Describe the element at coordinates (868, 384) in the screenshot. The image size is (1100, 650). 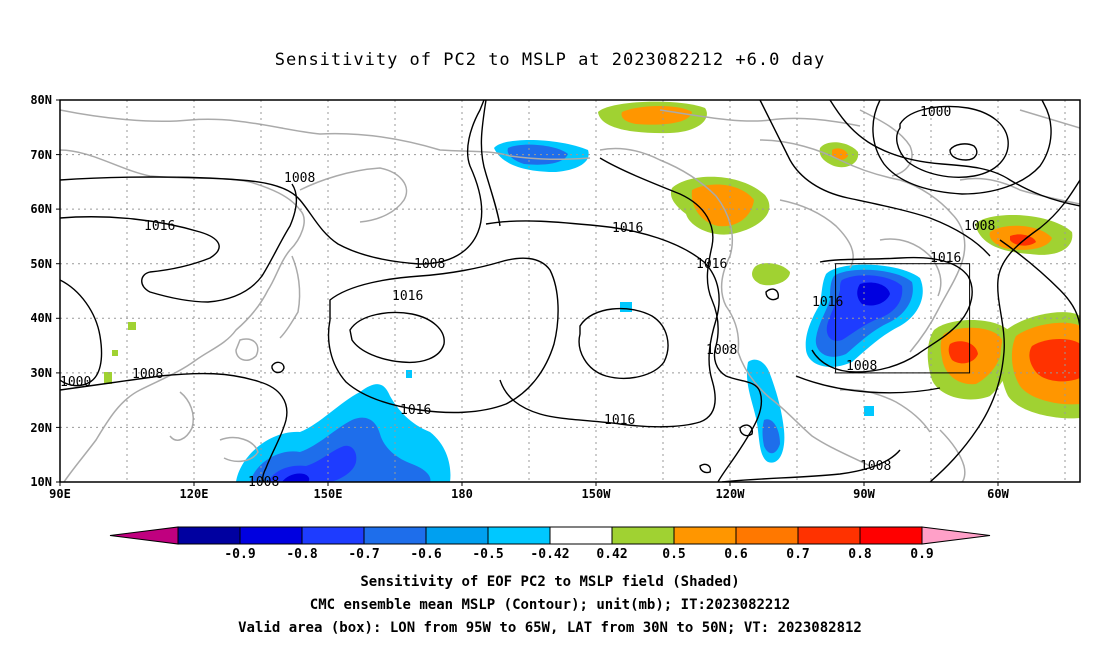
I see `contour-1008-carib` at that location.